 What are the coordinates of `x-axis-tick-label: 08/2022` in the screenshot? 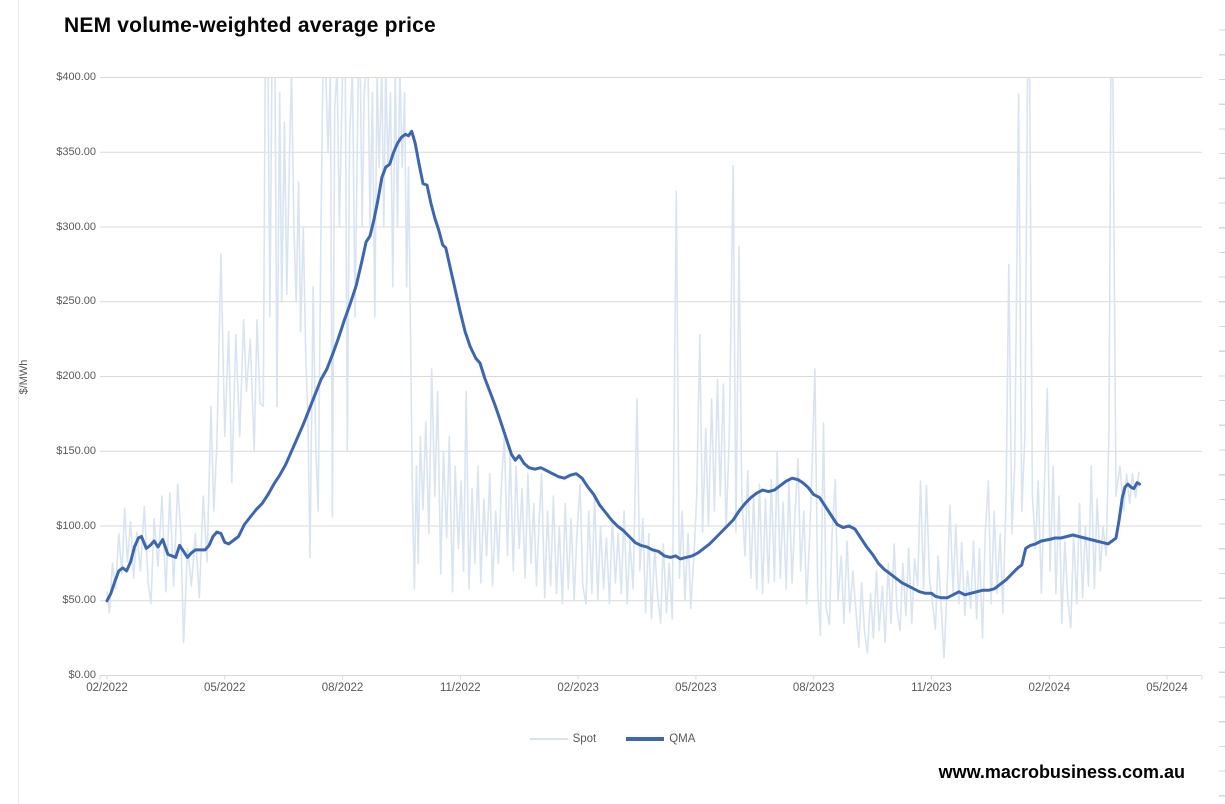 It's located at (342, 688).